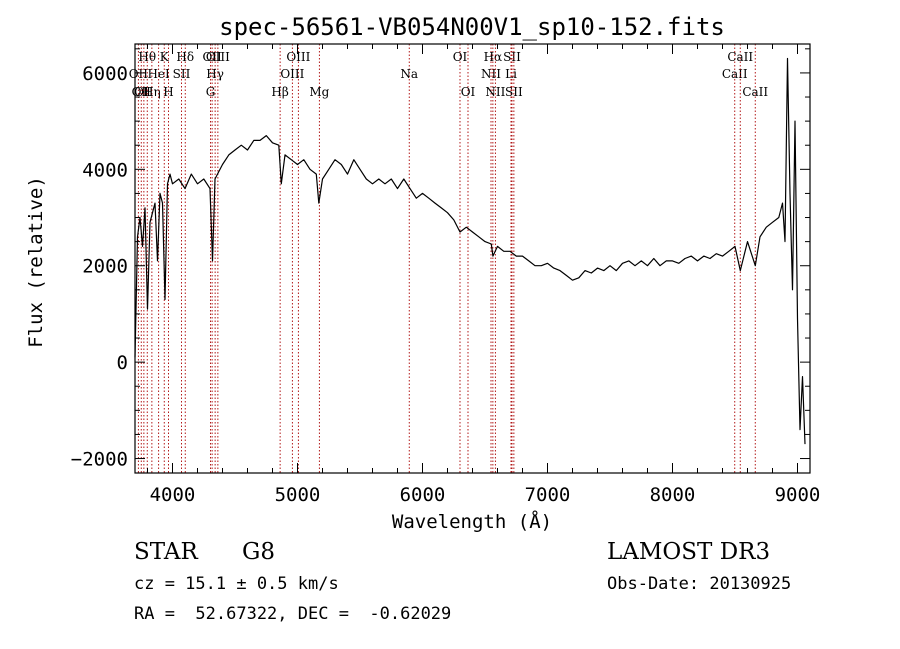  What do you see at coordinates (173, 495) in the screenshot?
I see `x-tick-label: 4000` at bounding box center [173, 495].